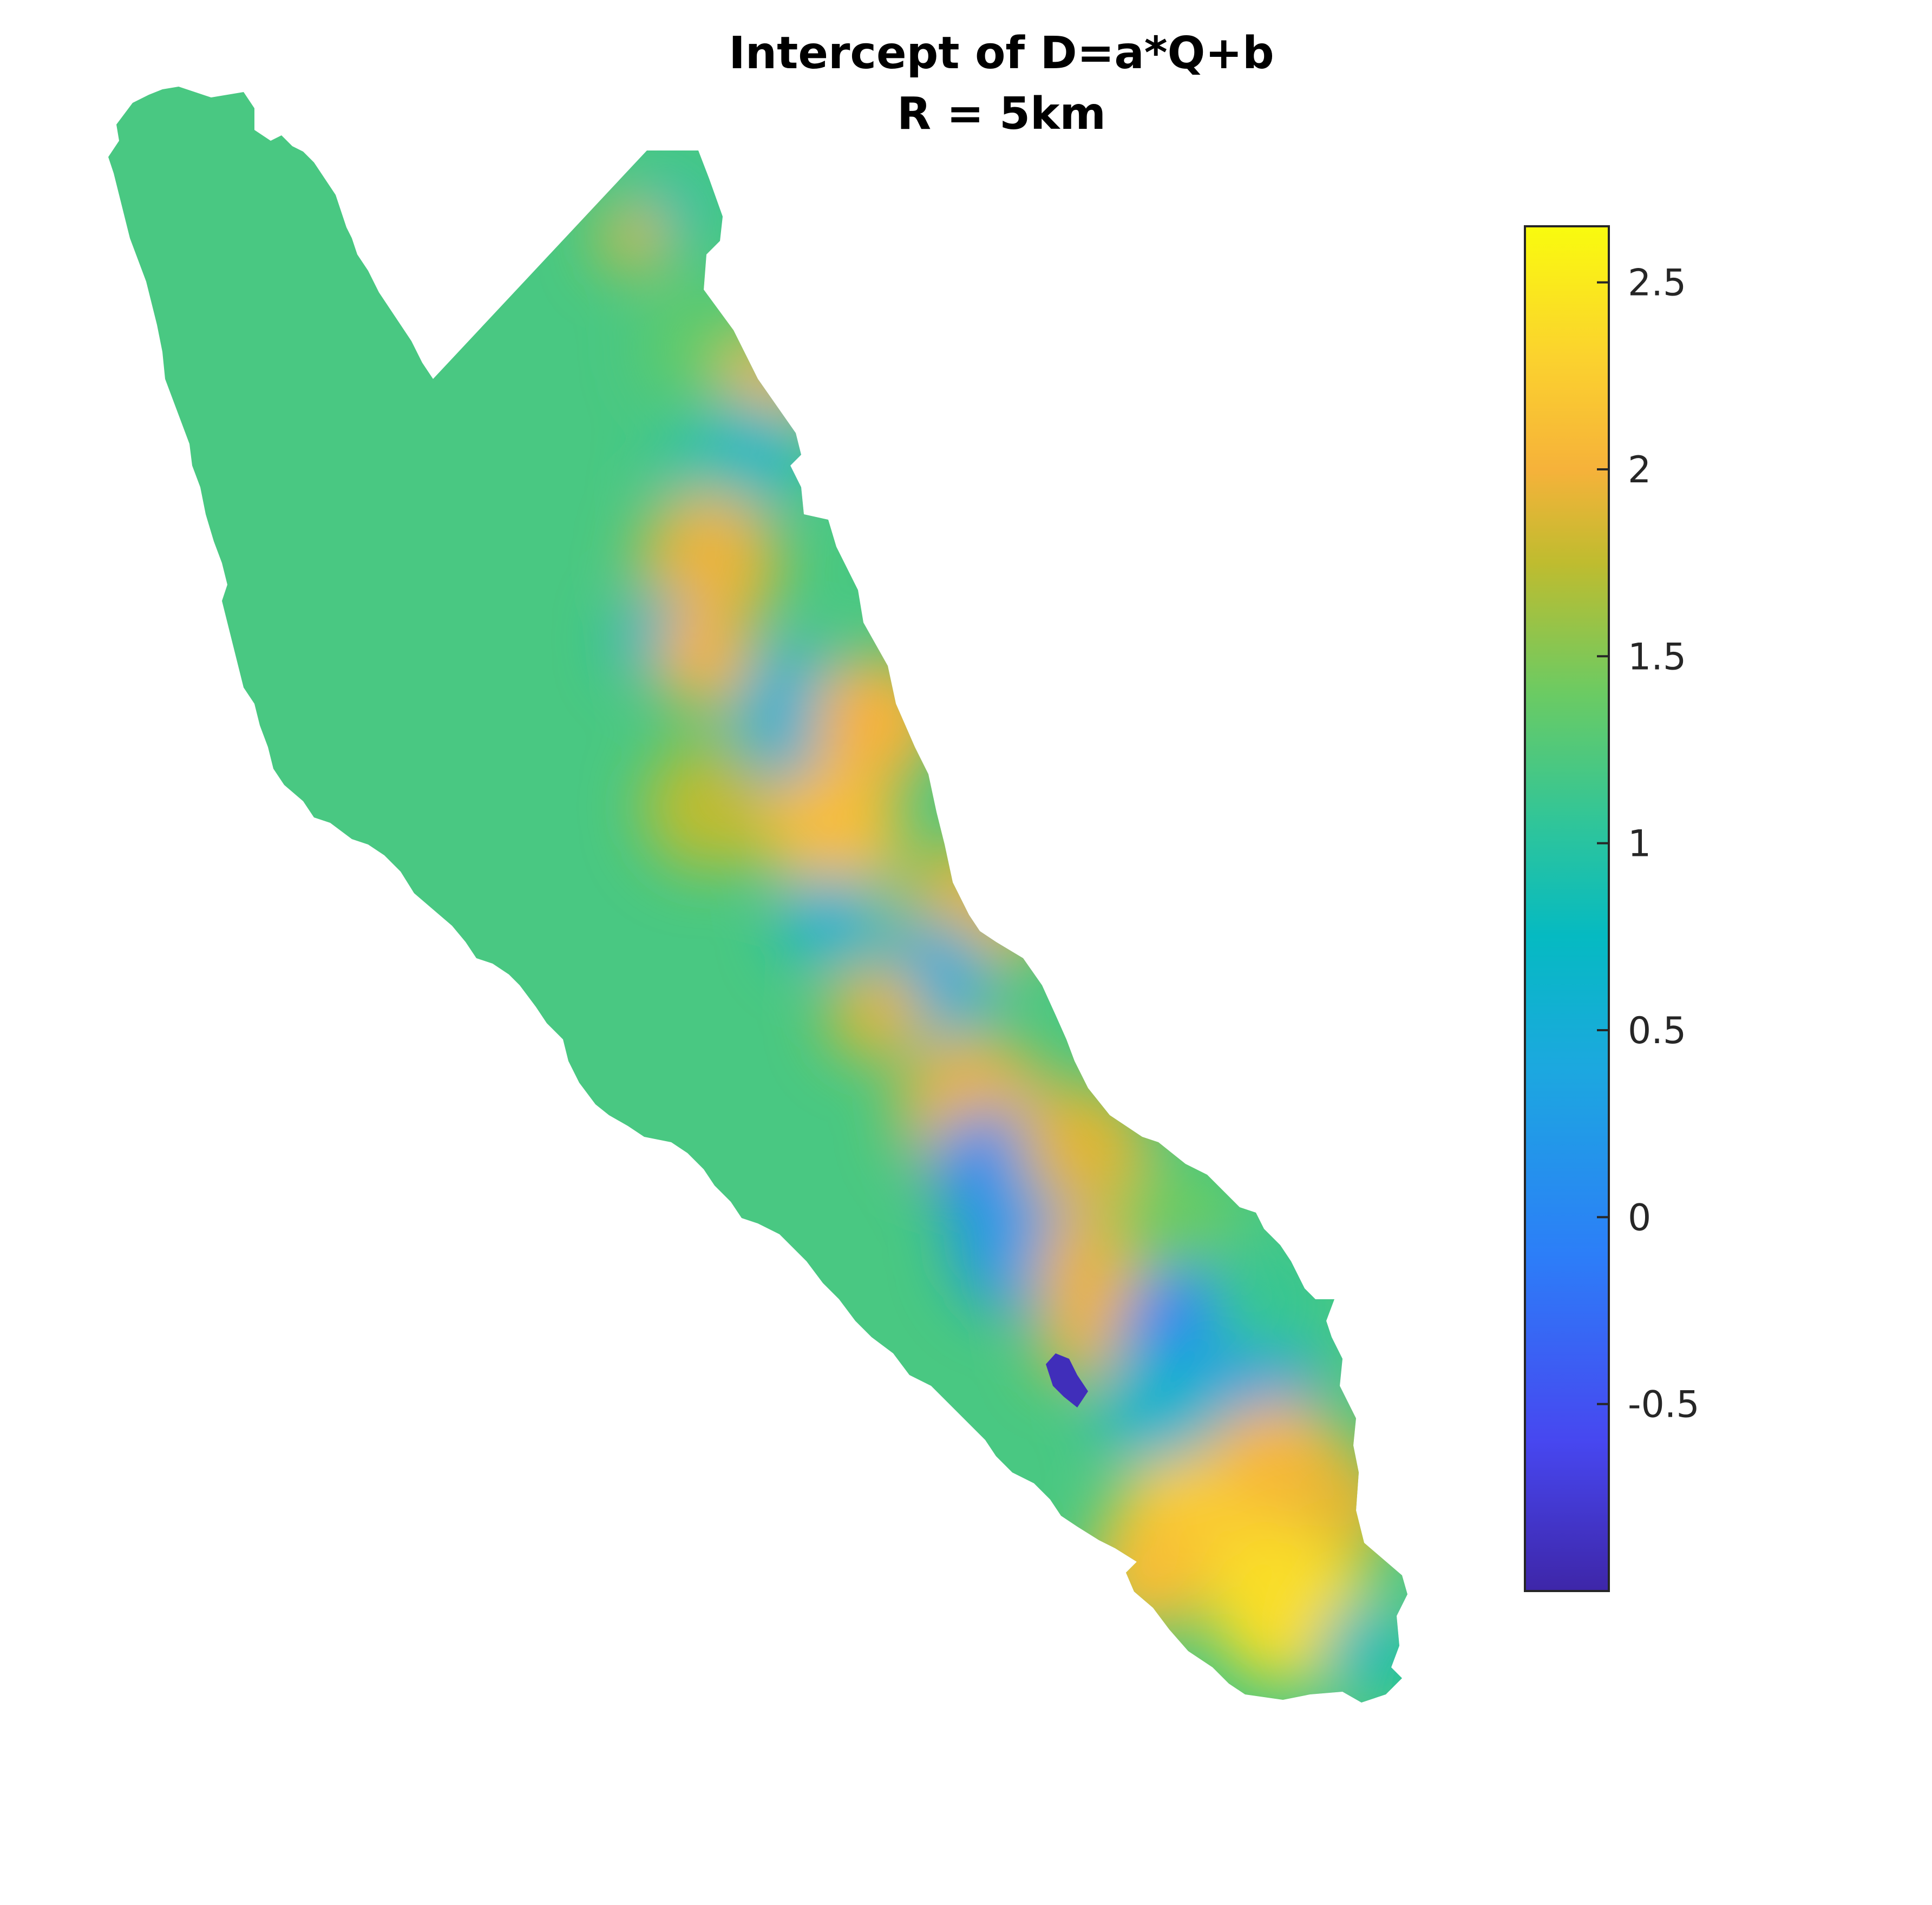  I want to click on colorbar-tick-label: 1.5, so click(1657, 657).